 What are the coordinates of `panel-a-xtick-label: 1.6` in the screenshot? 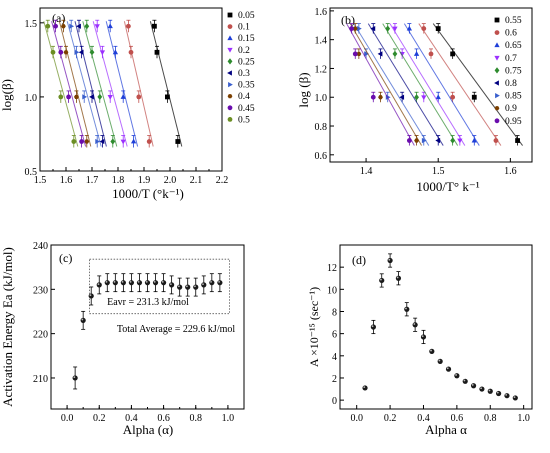 It's located at (66, 180).